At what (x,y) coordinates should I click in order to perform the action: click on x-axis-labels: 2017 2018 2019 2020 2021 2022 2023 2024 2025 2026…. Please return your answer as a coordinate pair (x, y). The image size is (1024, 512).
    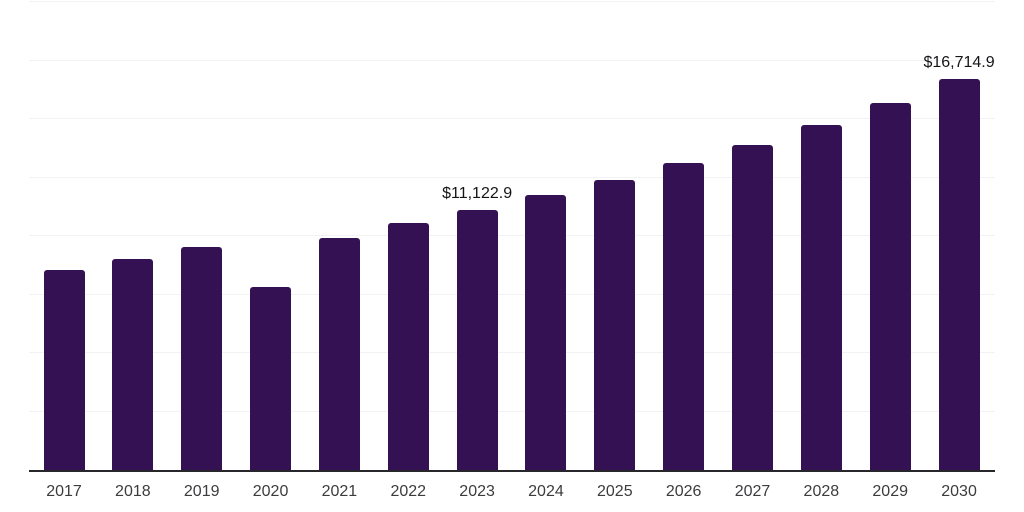
    Looking at the image, I should click on (512, 495).